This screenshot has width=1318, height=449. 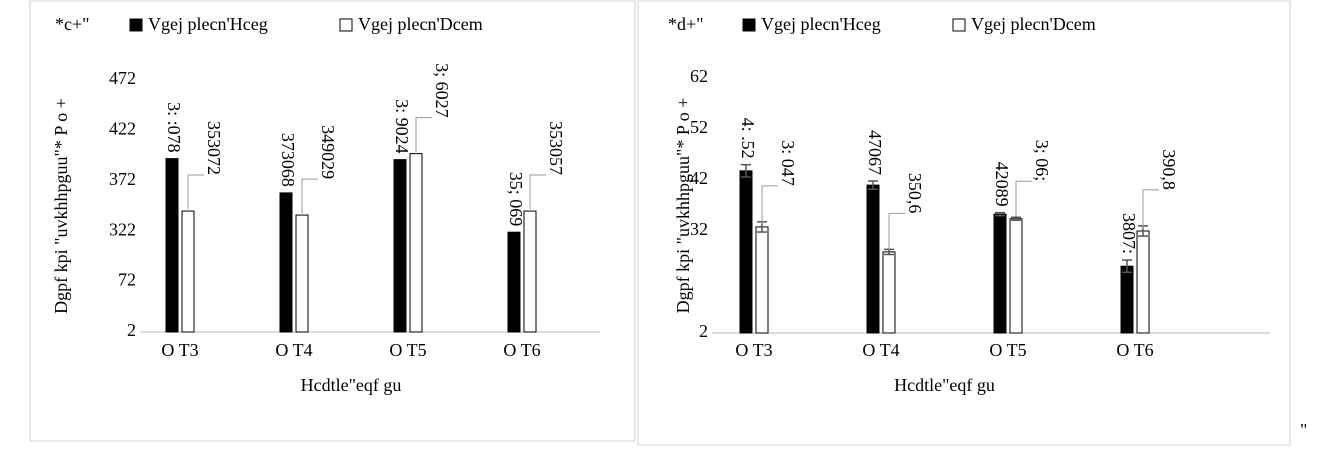 What do you see at coordinates (699, 127) in the screenshot?
I see `y-tick-label: 52` at bounding box center [699, 127].